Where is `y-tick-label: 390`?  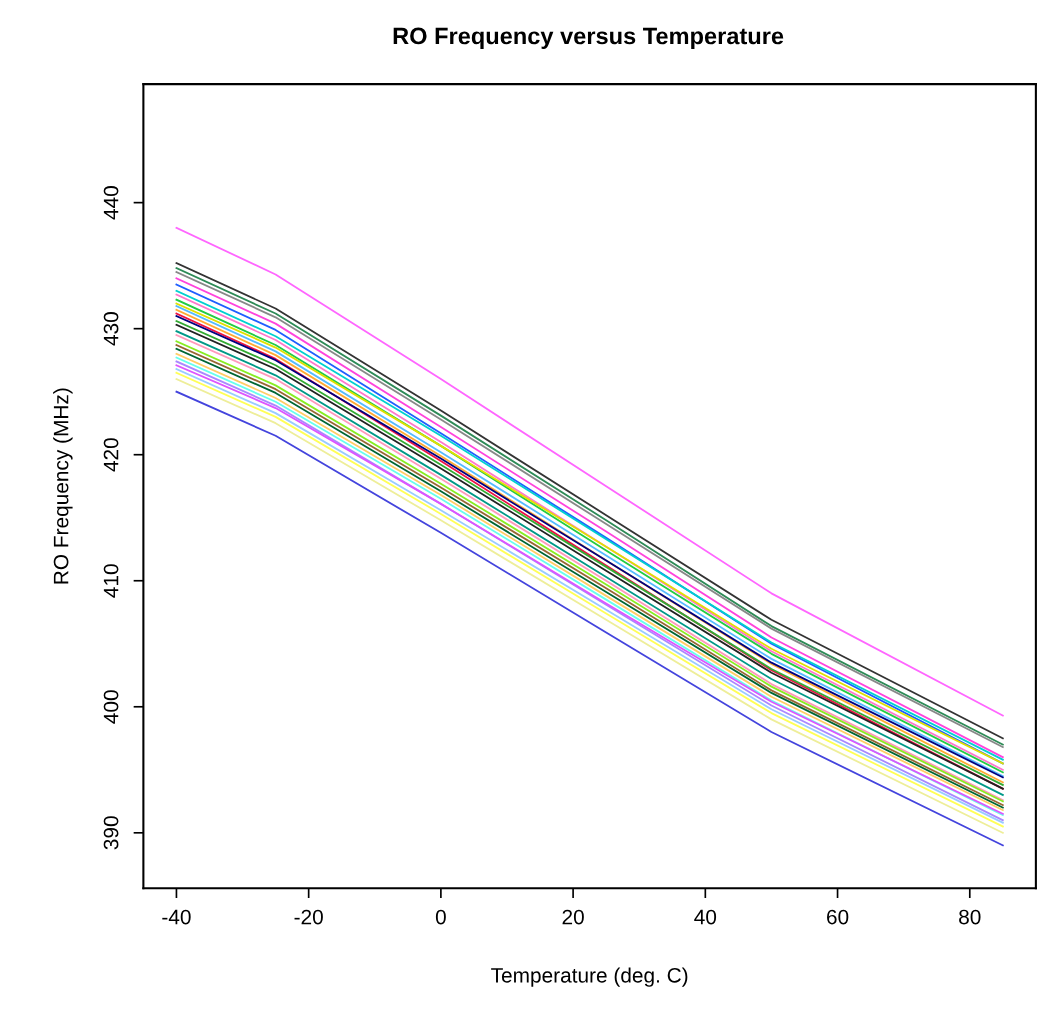 y-tick-label: 390 is located at coordinates (111, 833).